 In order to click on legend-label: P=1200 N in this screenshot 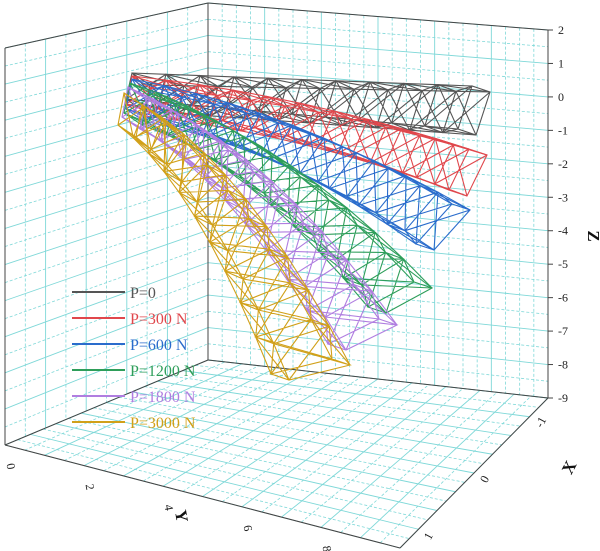, I will do `click(163, 371)`.